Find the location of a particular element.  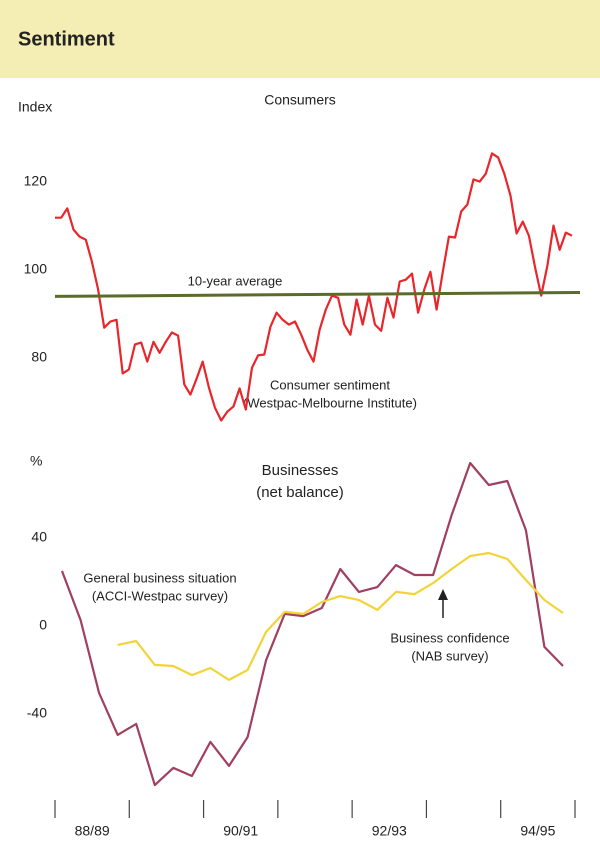

y-tick-label: 40 is located at coordinates (39, 537).